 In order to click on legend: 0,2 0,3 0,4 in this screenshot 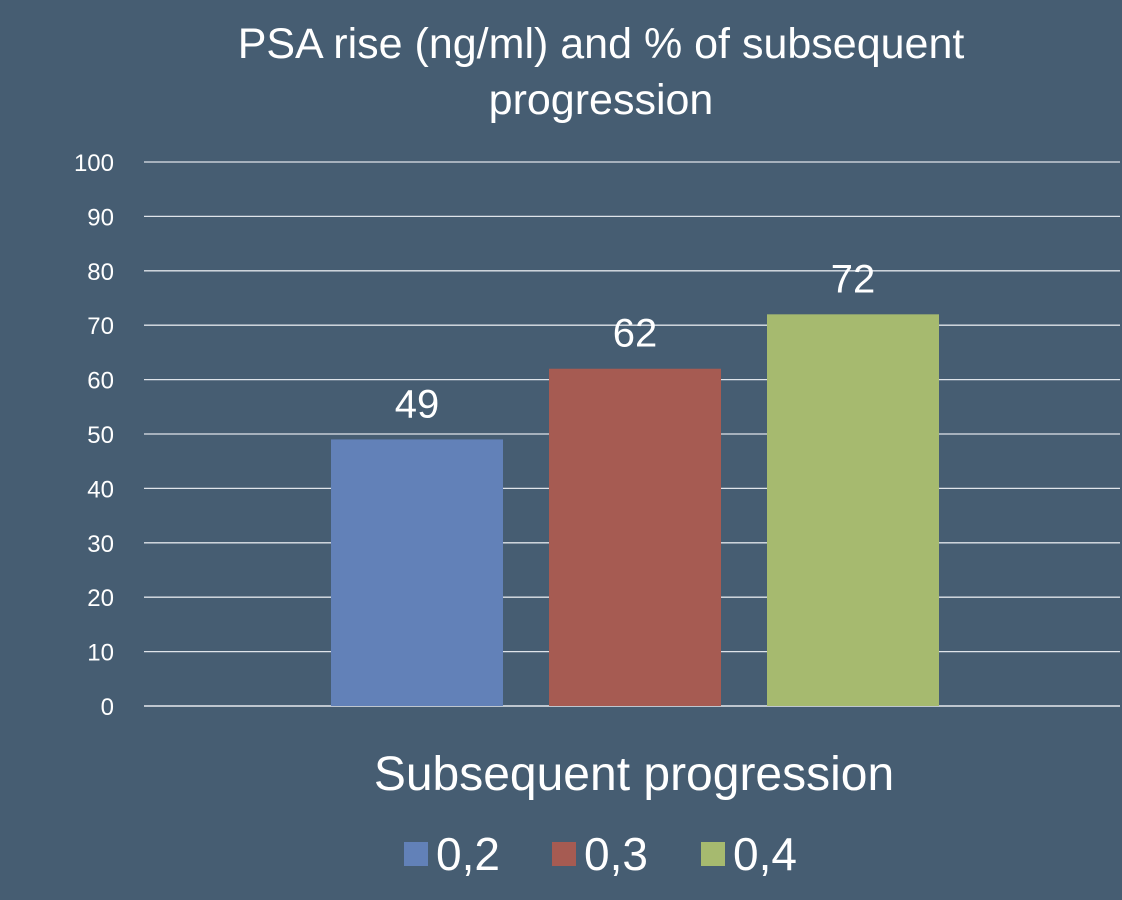, I will do `click(600, 854)`.